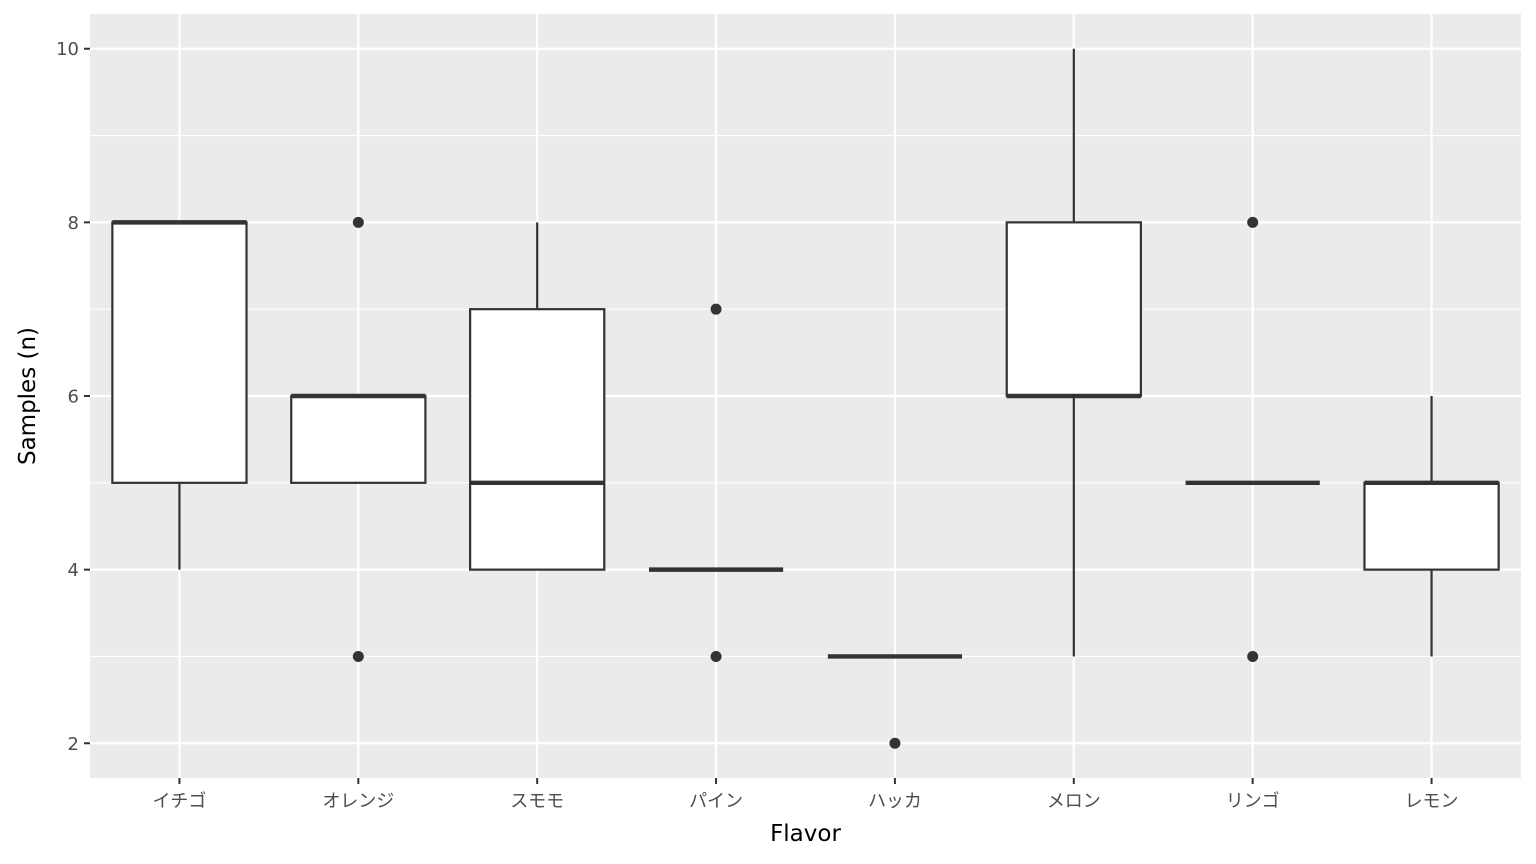 The width and height of the screenshot is (1536, 864). I want to click on x-tick-label: イチゴ, so click(179, 801).